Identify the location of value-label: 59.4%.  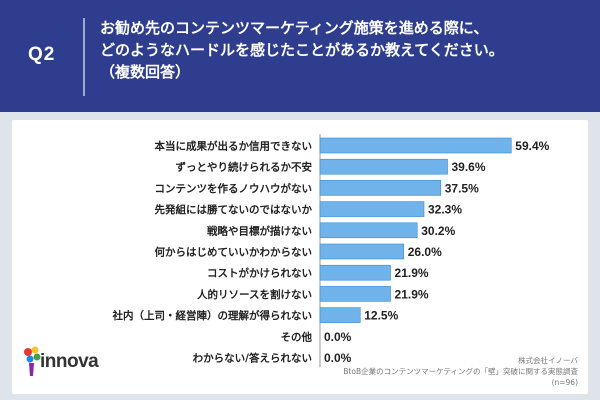
(532, 146).